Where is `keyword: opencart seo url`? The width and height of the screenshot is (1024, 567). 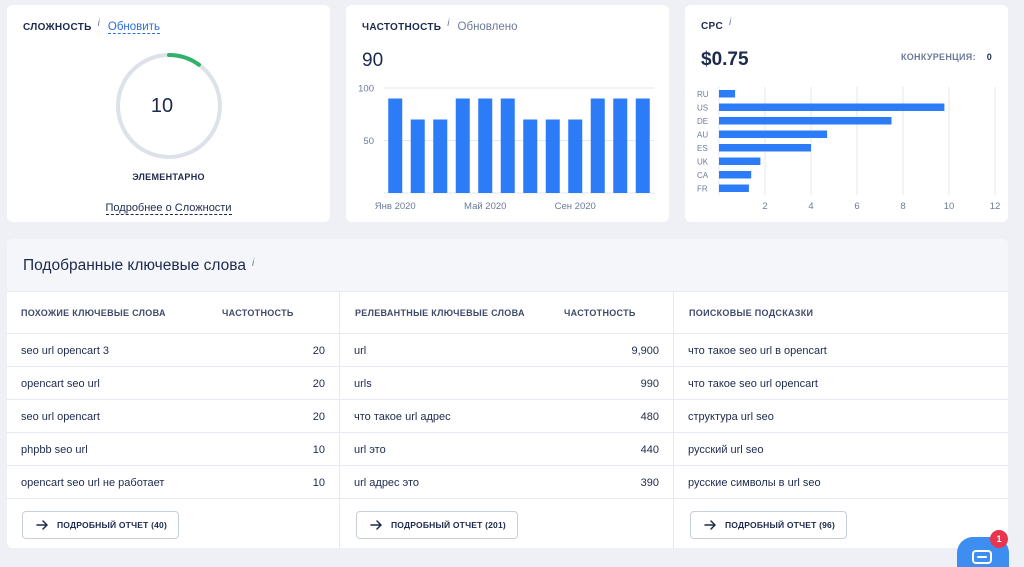 keyword: opencart seo url is located at coordinates (60, 384).